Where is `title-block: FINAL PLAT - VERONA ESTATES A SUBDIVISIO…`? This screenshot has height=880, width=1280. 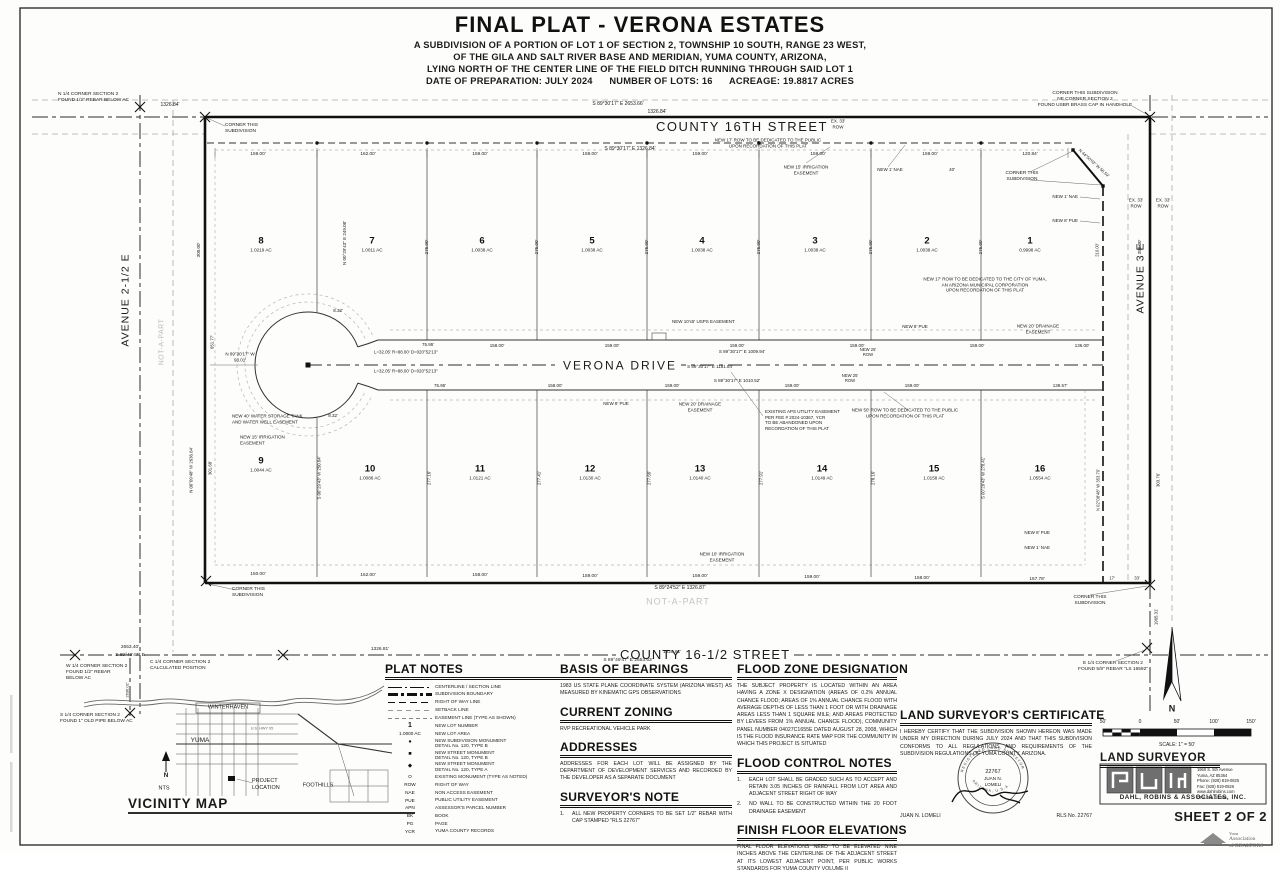
title-block: FINAL PLAT - VERONA ESTATES A SUBDIVISIO… is located at coordinates (640, 49).